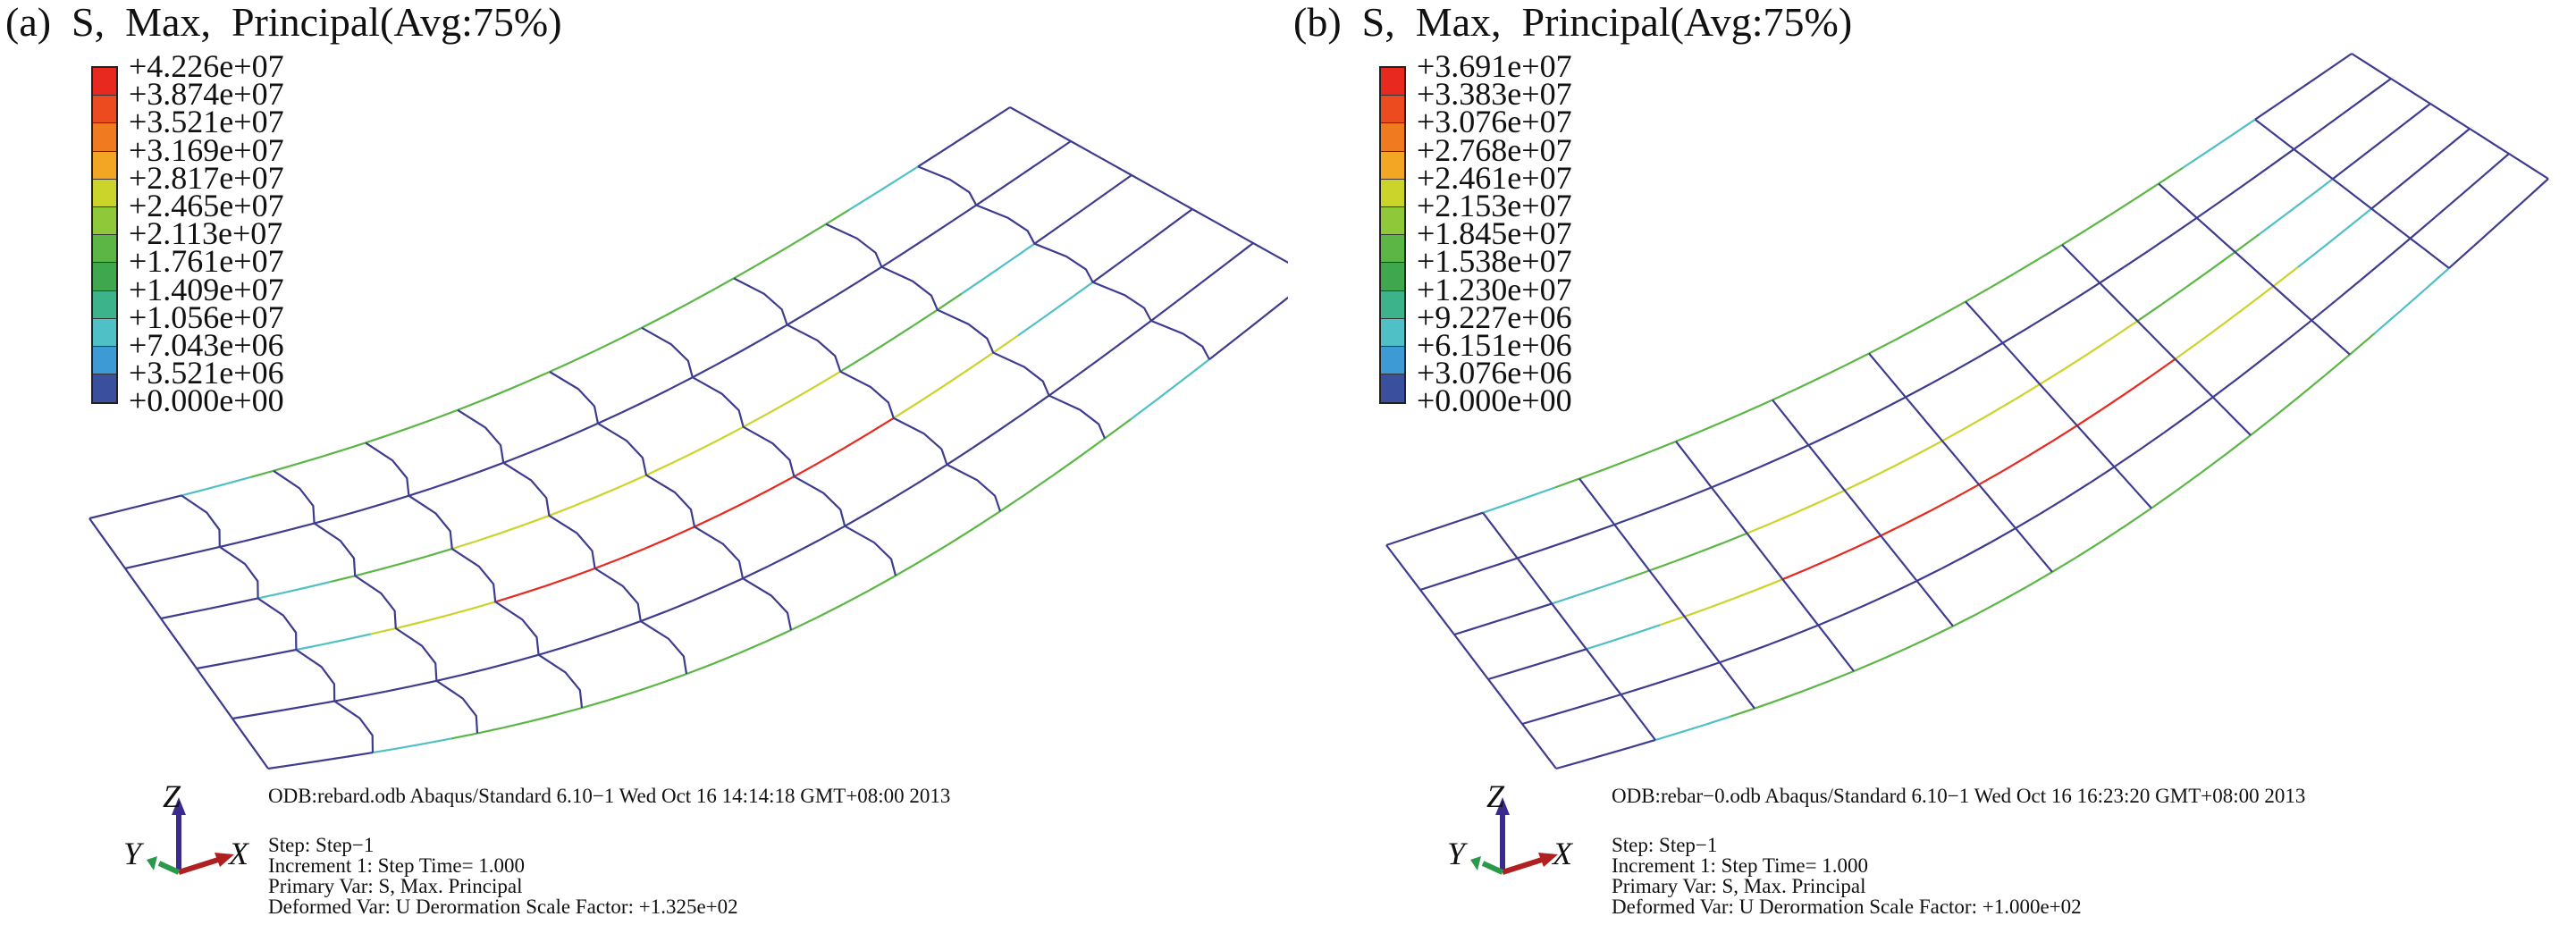 The image size is (2576, 925). I want to click on legend-value: +0.000e+00, so click(207, 401).